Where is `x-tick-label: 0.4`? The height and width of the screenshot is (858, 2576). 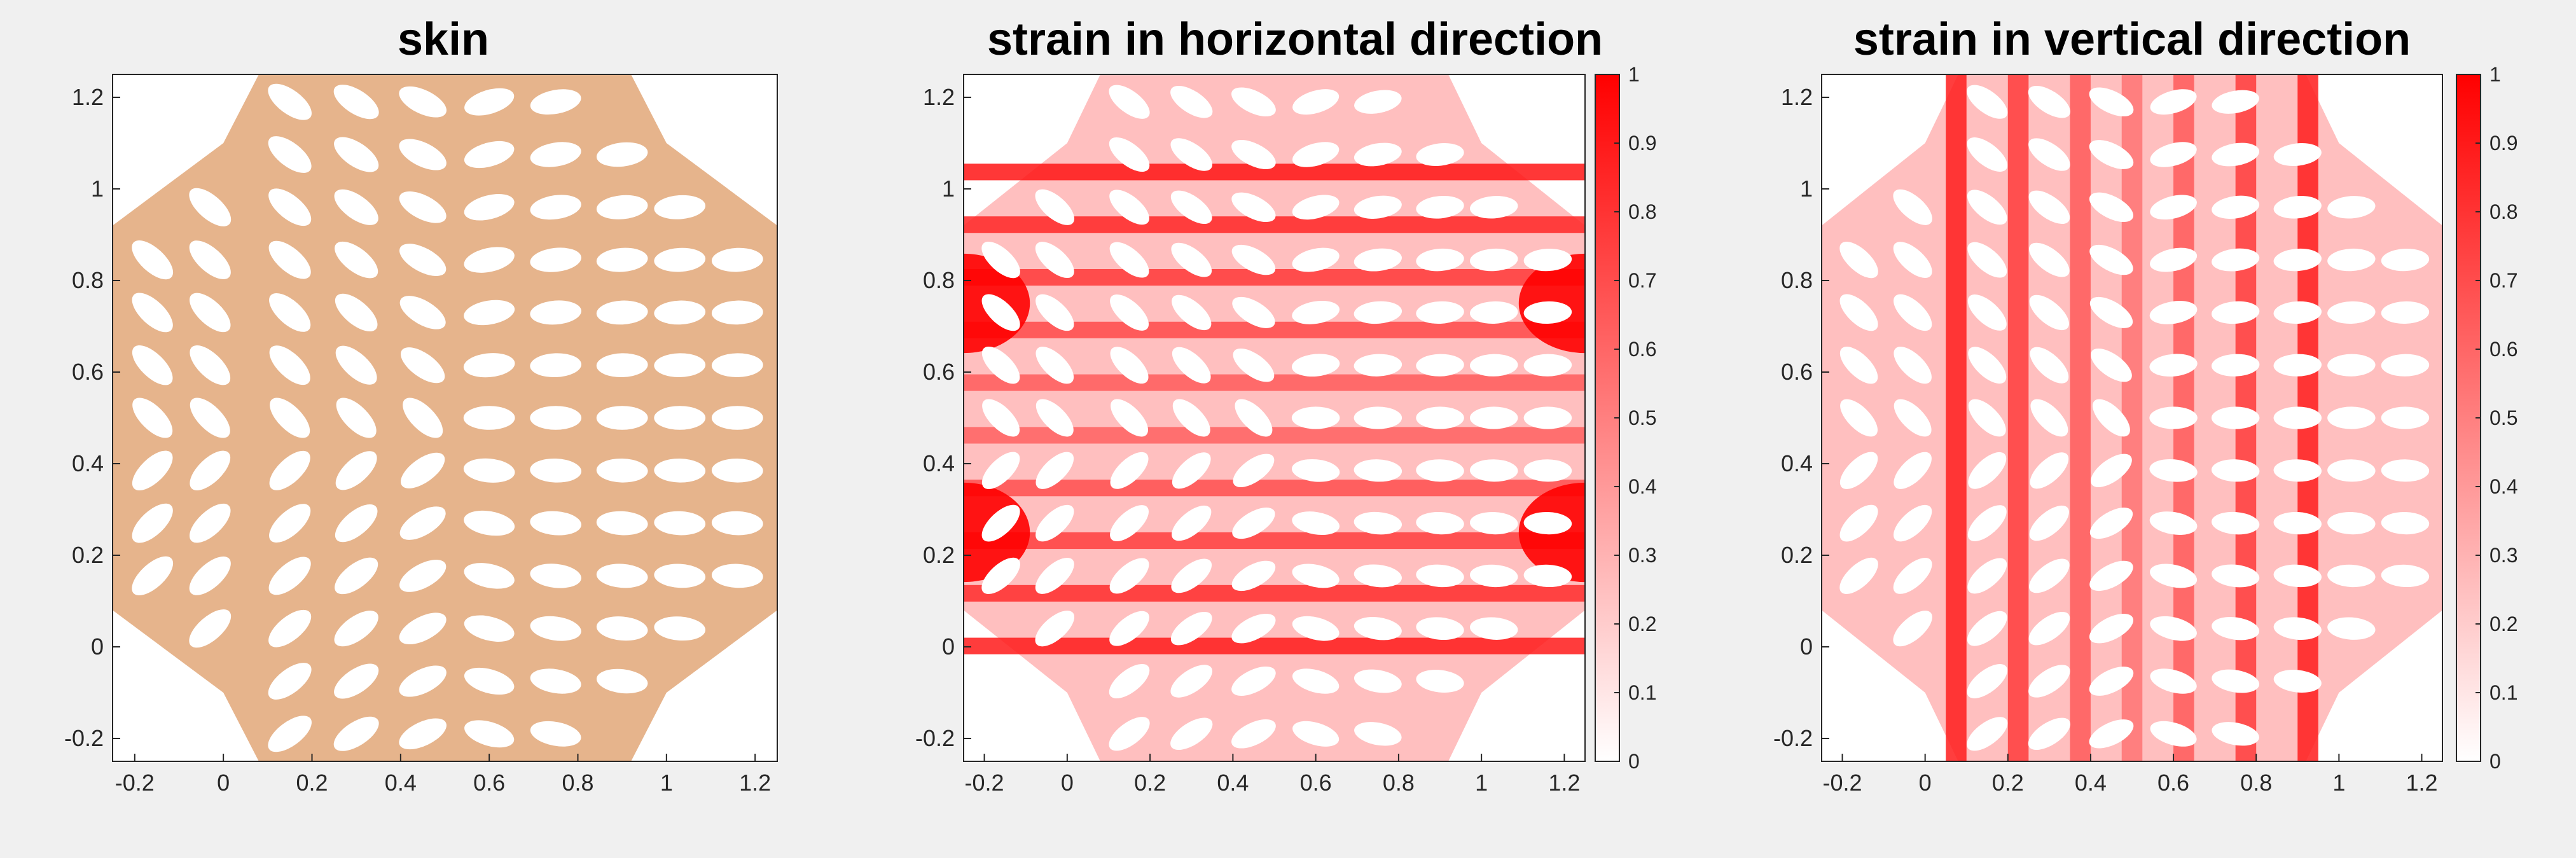
x-tick-label: 0.4 is located at coordinates (401, 783).